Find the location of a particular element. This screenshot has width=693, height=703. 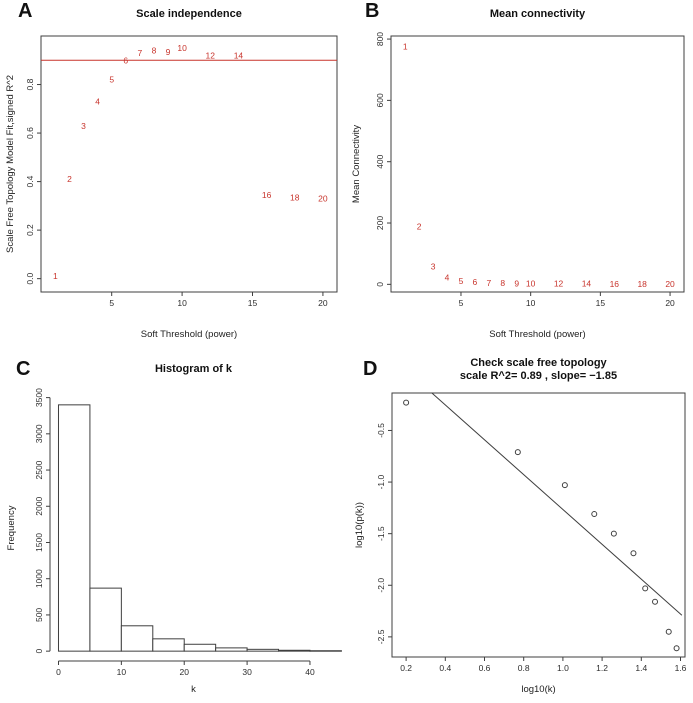

y-tick-label: 500 is located at coordinates (39, 615).